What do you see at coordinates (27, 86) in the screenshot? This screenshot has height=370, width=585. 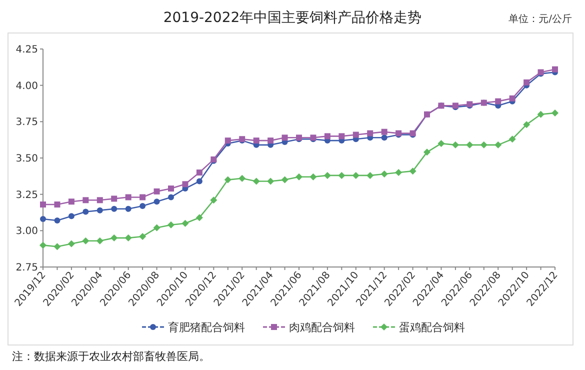 I see `y-tick-label: 4.00` at bounding box center [27, 86].